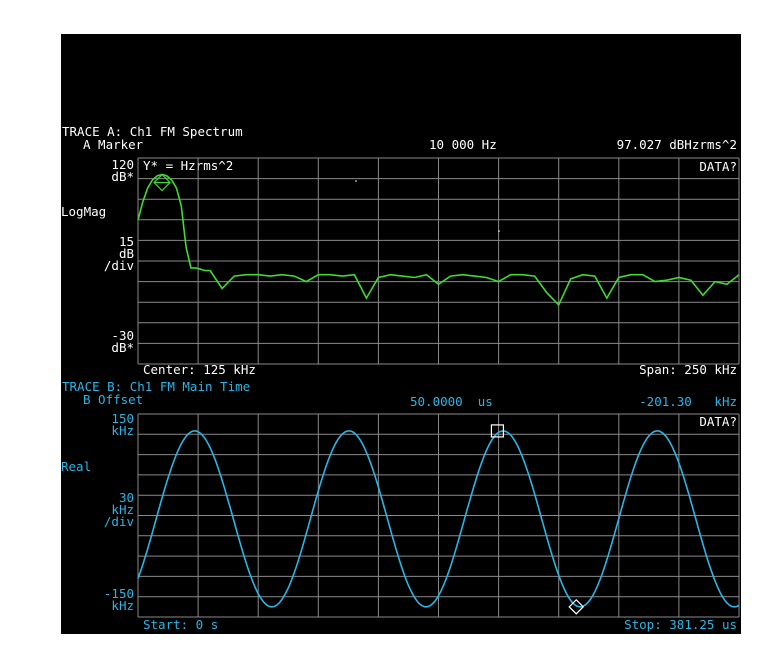 The height and width of the screenshot is (657, 771). I want to click on trace-b-bottom-unit: kHz, so click(122, 605).